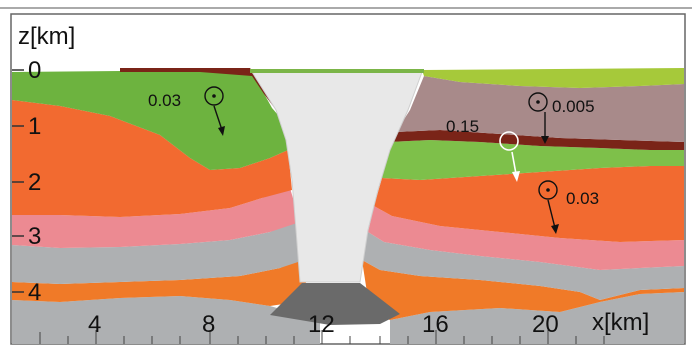 Image resolution: width=692 pixels, height=352 pixels. I want to click on layer-green-left, so click(150, 120).